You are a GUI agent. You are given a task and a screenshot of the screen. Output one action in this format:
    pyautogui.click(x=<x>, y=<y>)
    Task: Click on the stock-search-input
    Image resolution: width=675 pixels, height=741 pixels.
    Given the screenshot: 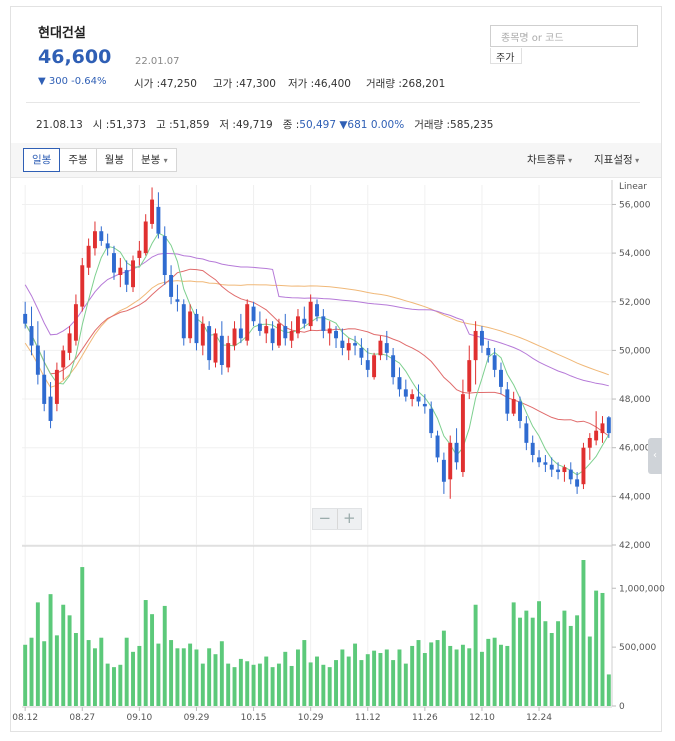 What is the action you would take?
    pyautogui.click(x=566, y=38)
    